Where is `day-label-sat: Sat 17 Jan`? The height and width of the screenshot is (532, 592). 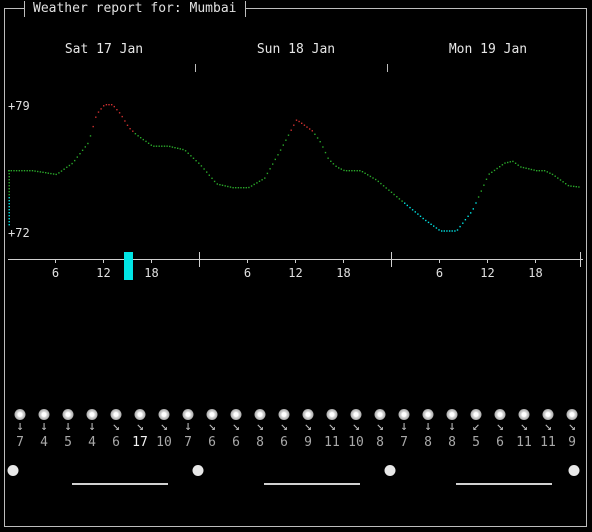 day-label-sat: Sat 17 Jan is located at coordinates (104, 49).